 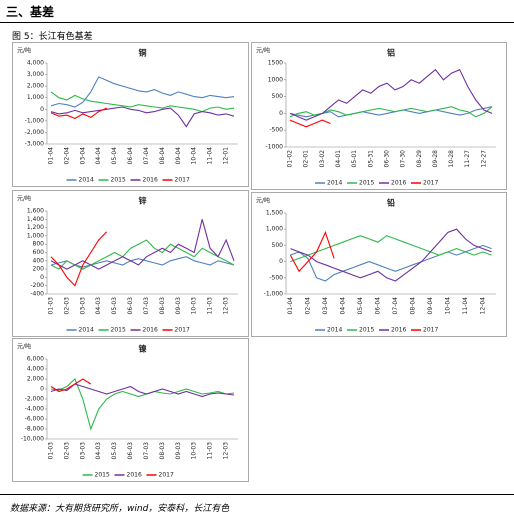 What do you see at coordinates (451, 159) in the screenshot?
I see `x-tick-label: 10-28` at bounding box center [451, 159].